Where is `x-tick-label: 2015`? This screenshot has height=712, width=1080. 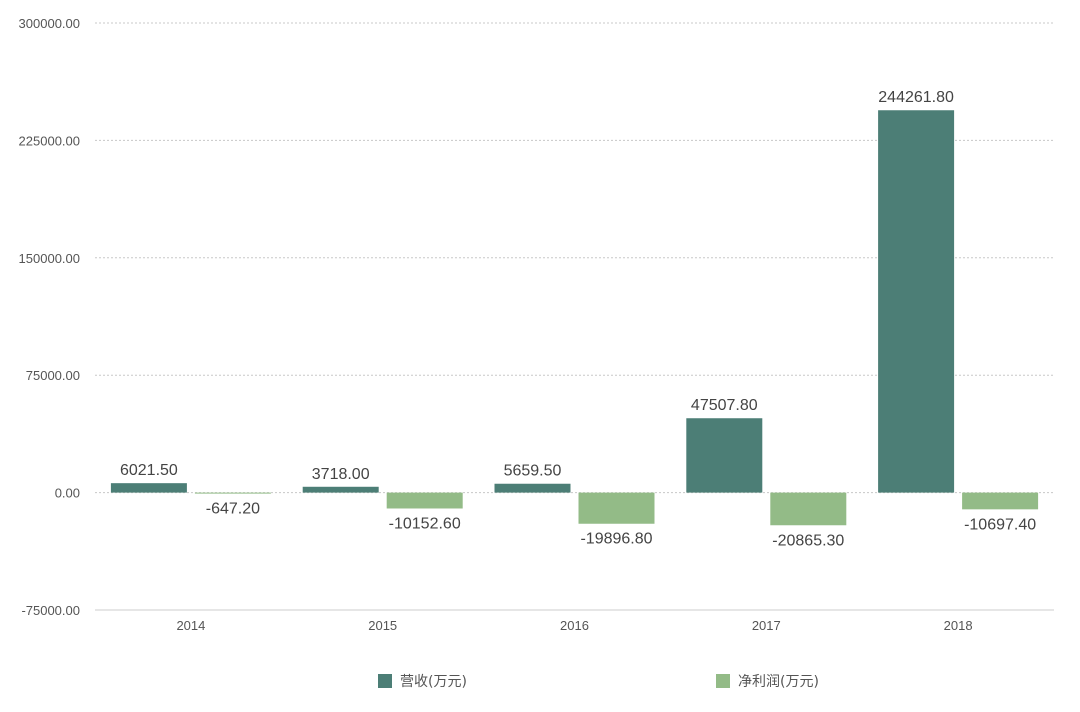
x-tick-label: 2015 is located at coordinates (382, 625).